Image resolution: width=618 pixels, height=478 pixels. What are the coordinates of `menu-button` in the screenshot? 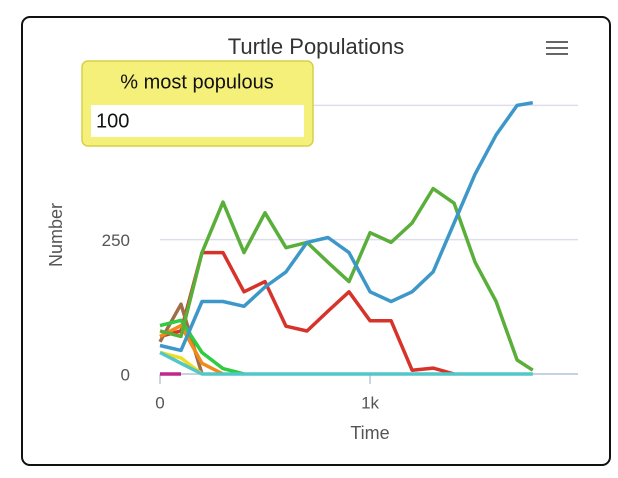 It's located at (557, 48).